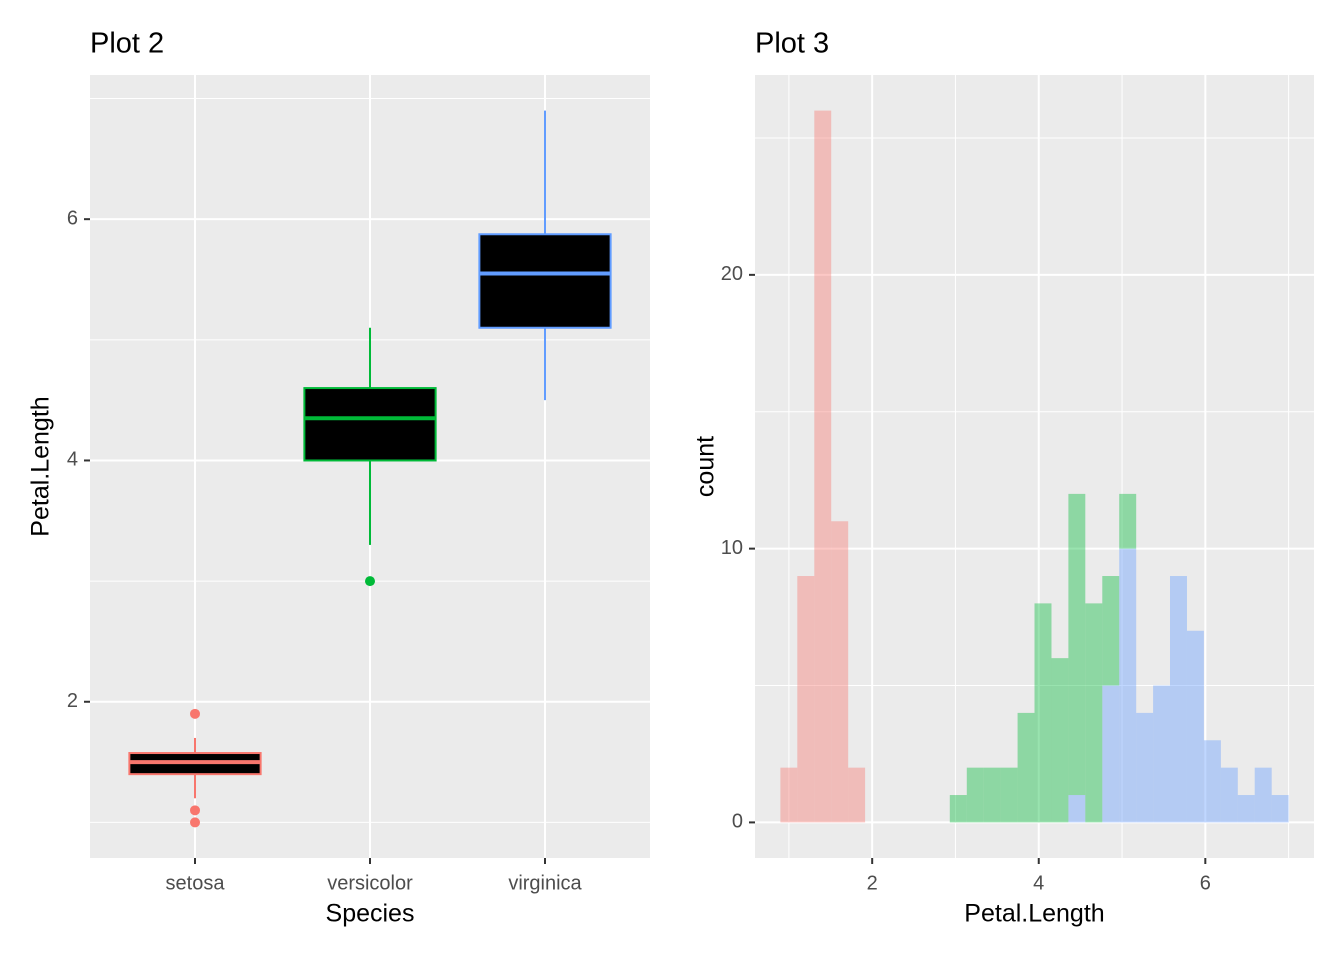  I want to click on x-tick-label: 4, so click(1038, 883).